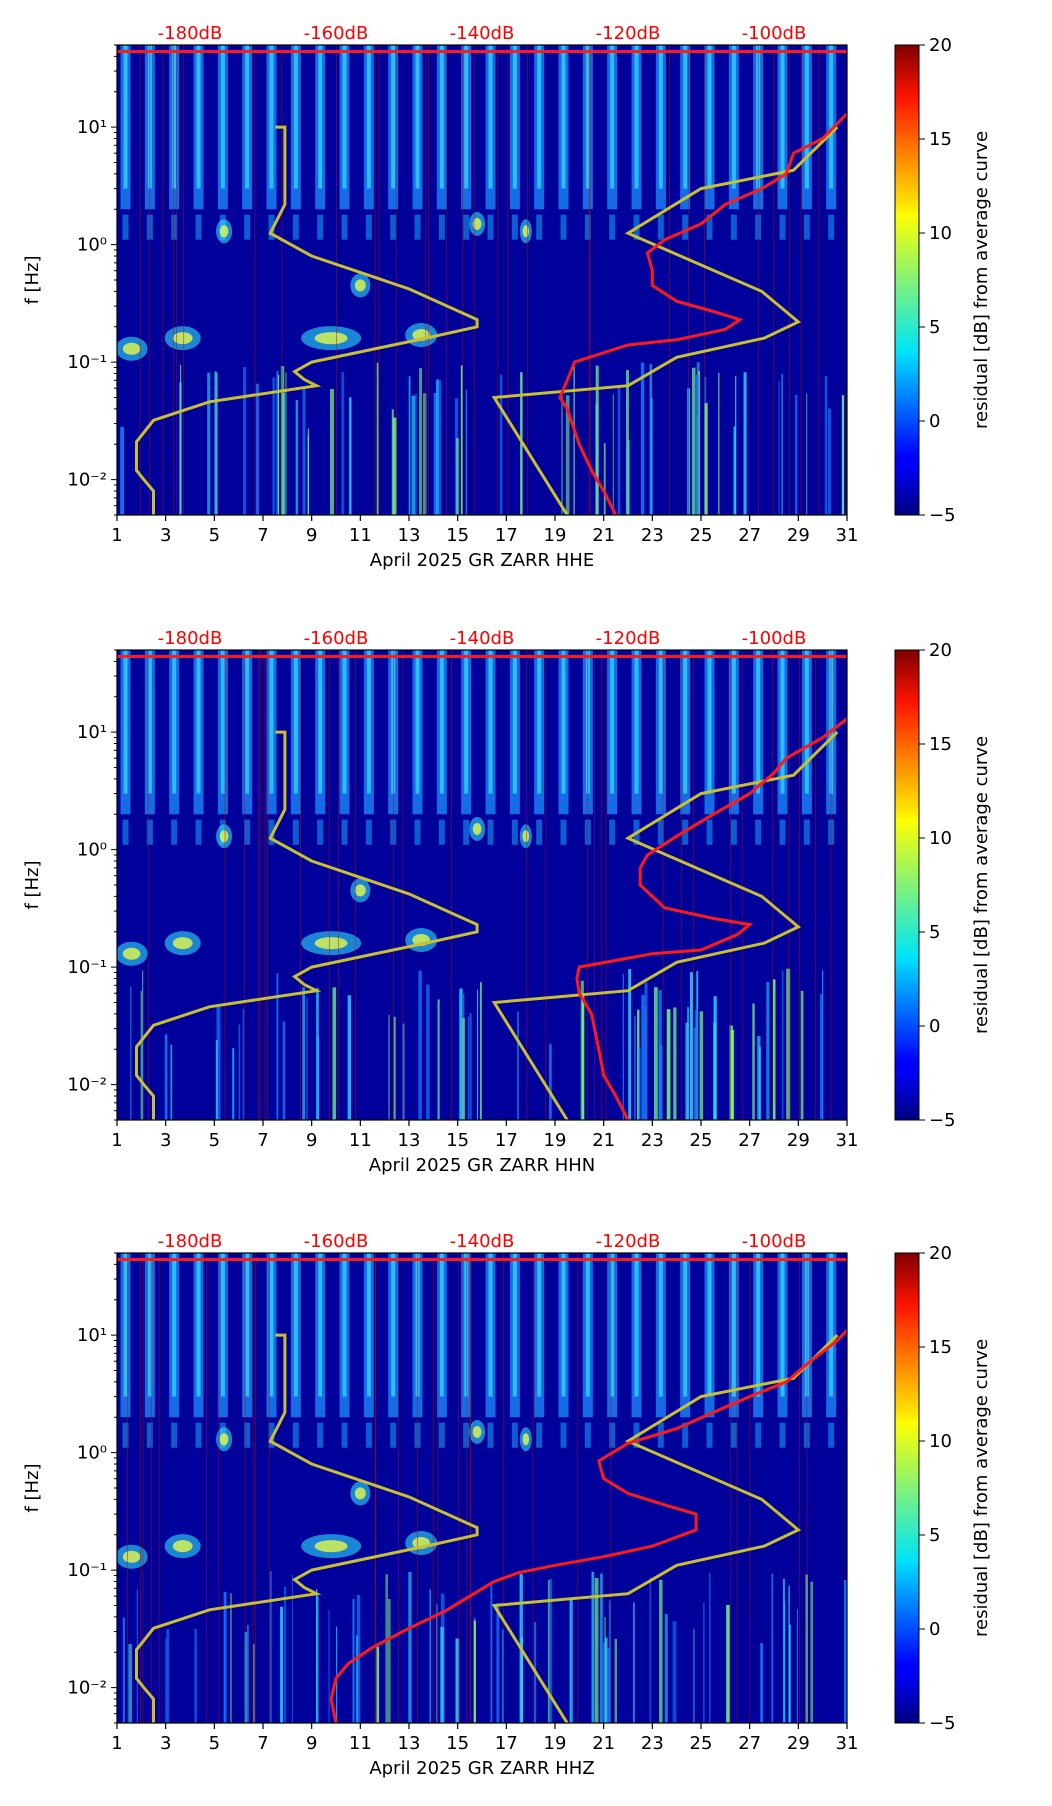 The image size is (1052, 1806). I want to click on x-tick-label: 27, so click(749, 535).